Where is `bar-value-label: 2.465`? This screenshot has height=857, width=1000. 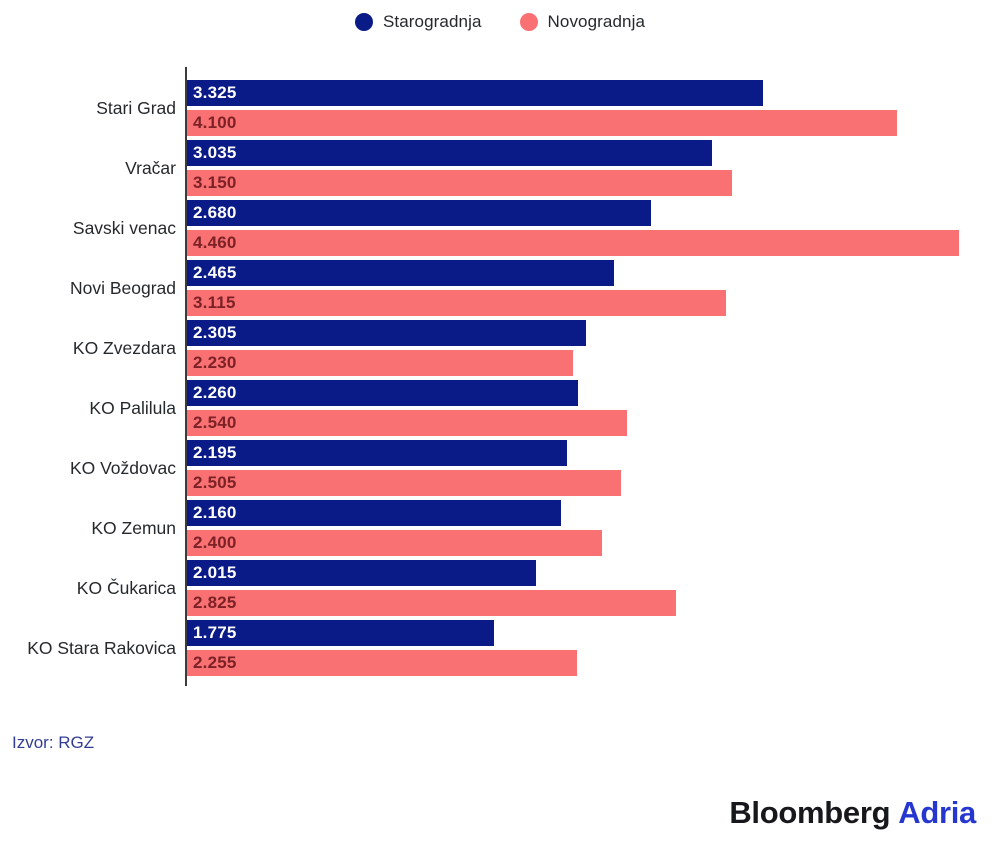 bar-value-label: 2.465 is located at coordinates (215, 272).